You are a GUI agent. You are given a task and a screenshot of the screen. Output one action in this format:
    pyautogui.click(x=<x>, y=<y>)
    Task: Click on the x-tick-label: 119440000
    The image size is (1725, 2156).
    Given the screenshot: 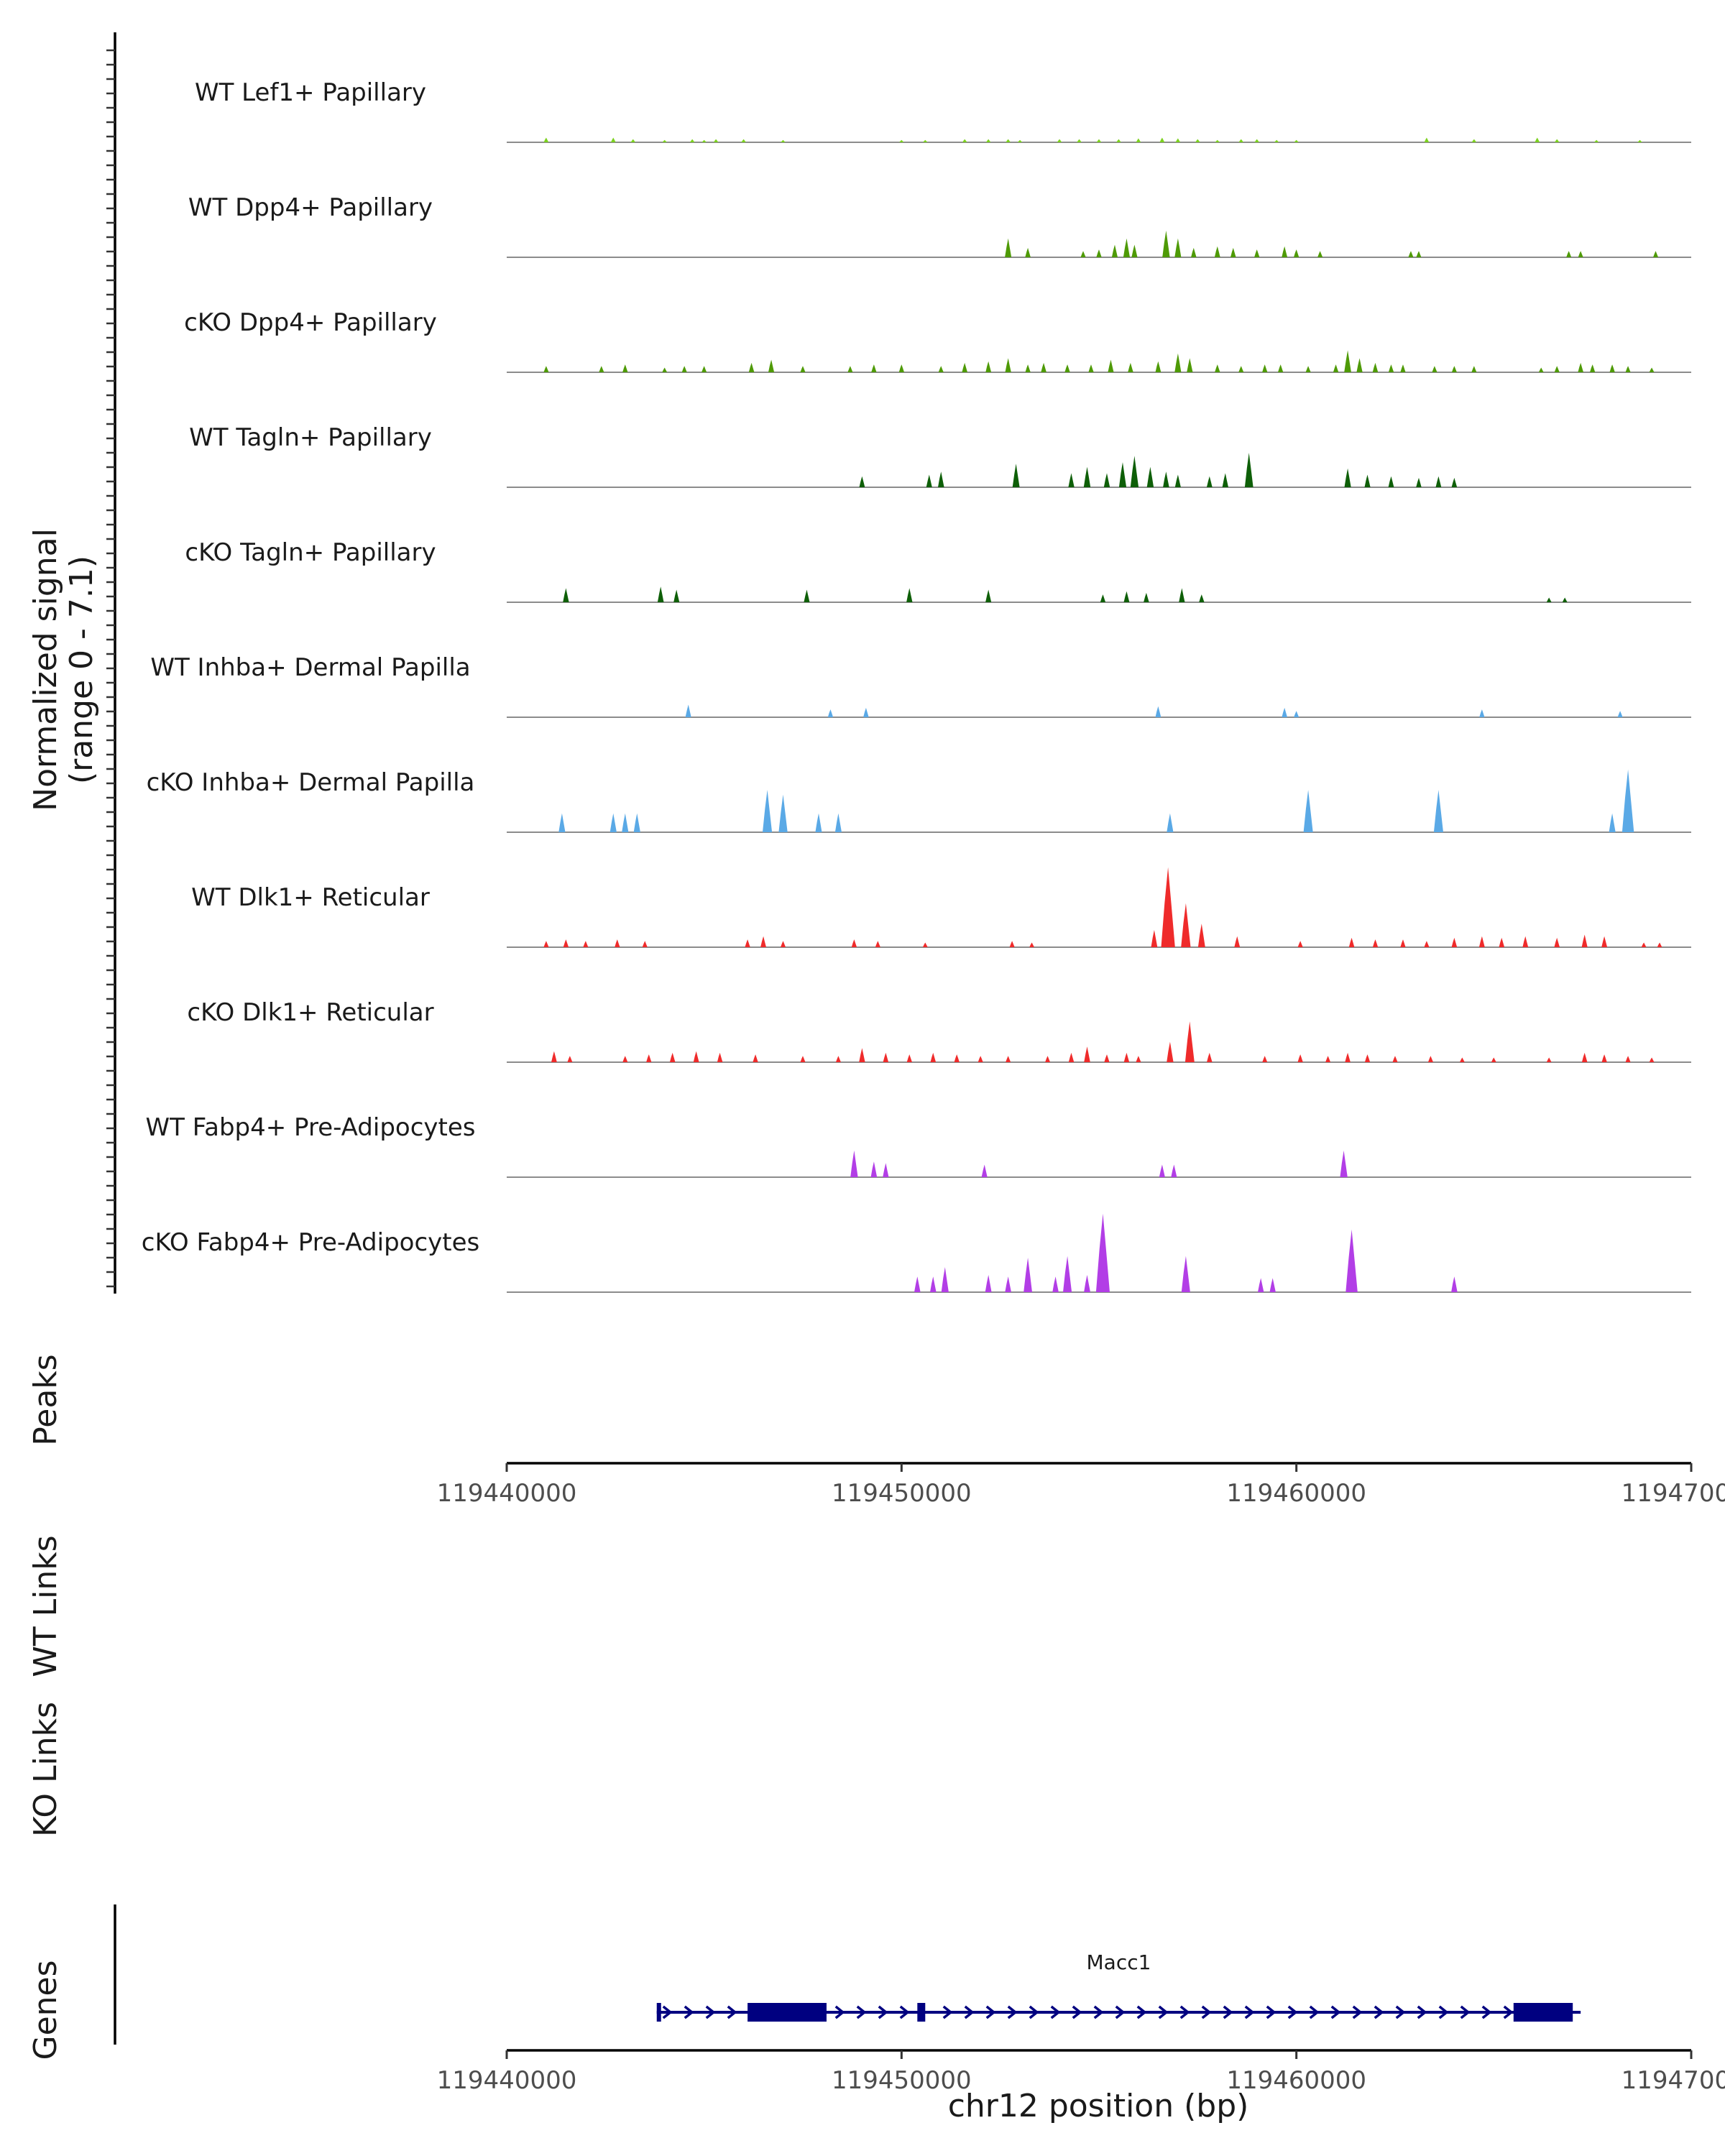 What is the action you would take?
    pyautogui.click(x=507, y=1493)
    